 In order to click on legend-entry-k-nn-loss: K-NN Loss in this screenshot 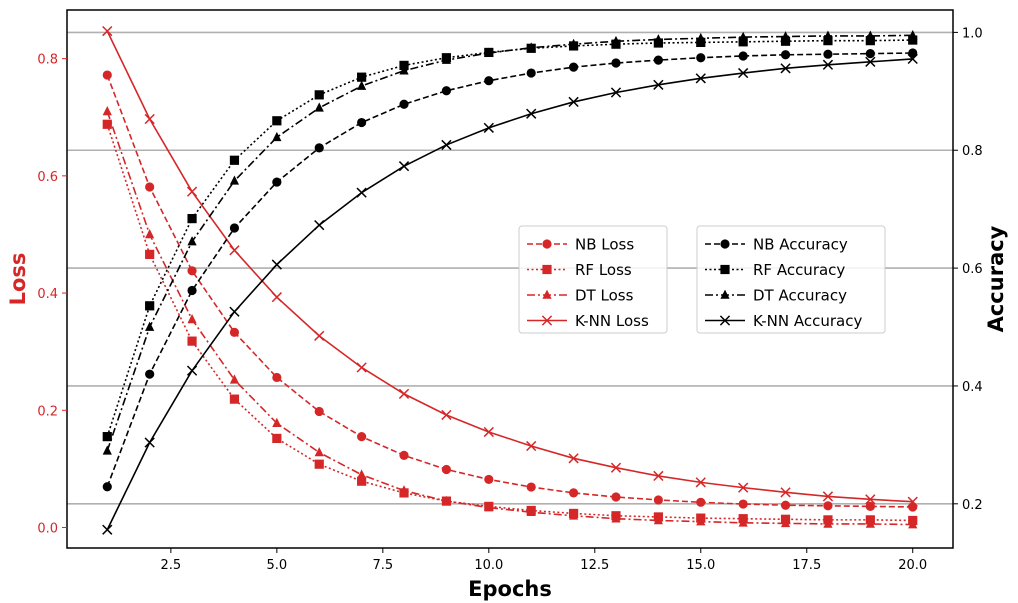, I will do `click(588, 321)`.